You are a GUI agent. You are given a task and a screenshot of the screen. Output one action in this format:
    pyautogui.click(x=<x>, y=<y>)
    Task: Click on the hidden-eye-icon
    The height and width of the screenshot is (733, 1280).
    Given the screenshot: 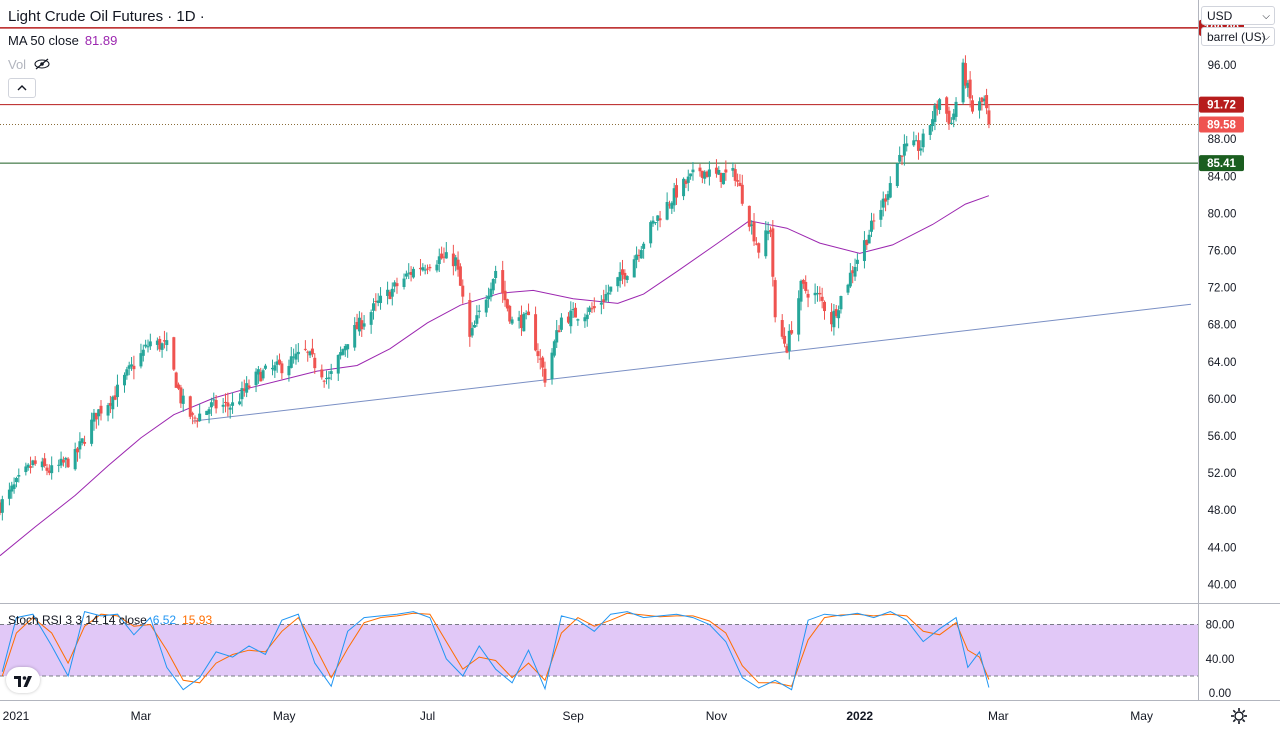 What is the action you would take?
    pyautogui.click(x=42, y=64)
    